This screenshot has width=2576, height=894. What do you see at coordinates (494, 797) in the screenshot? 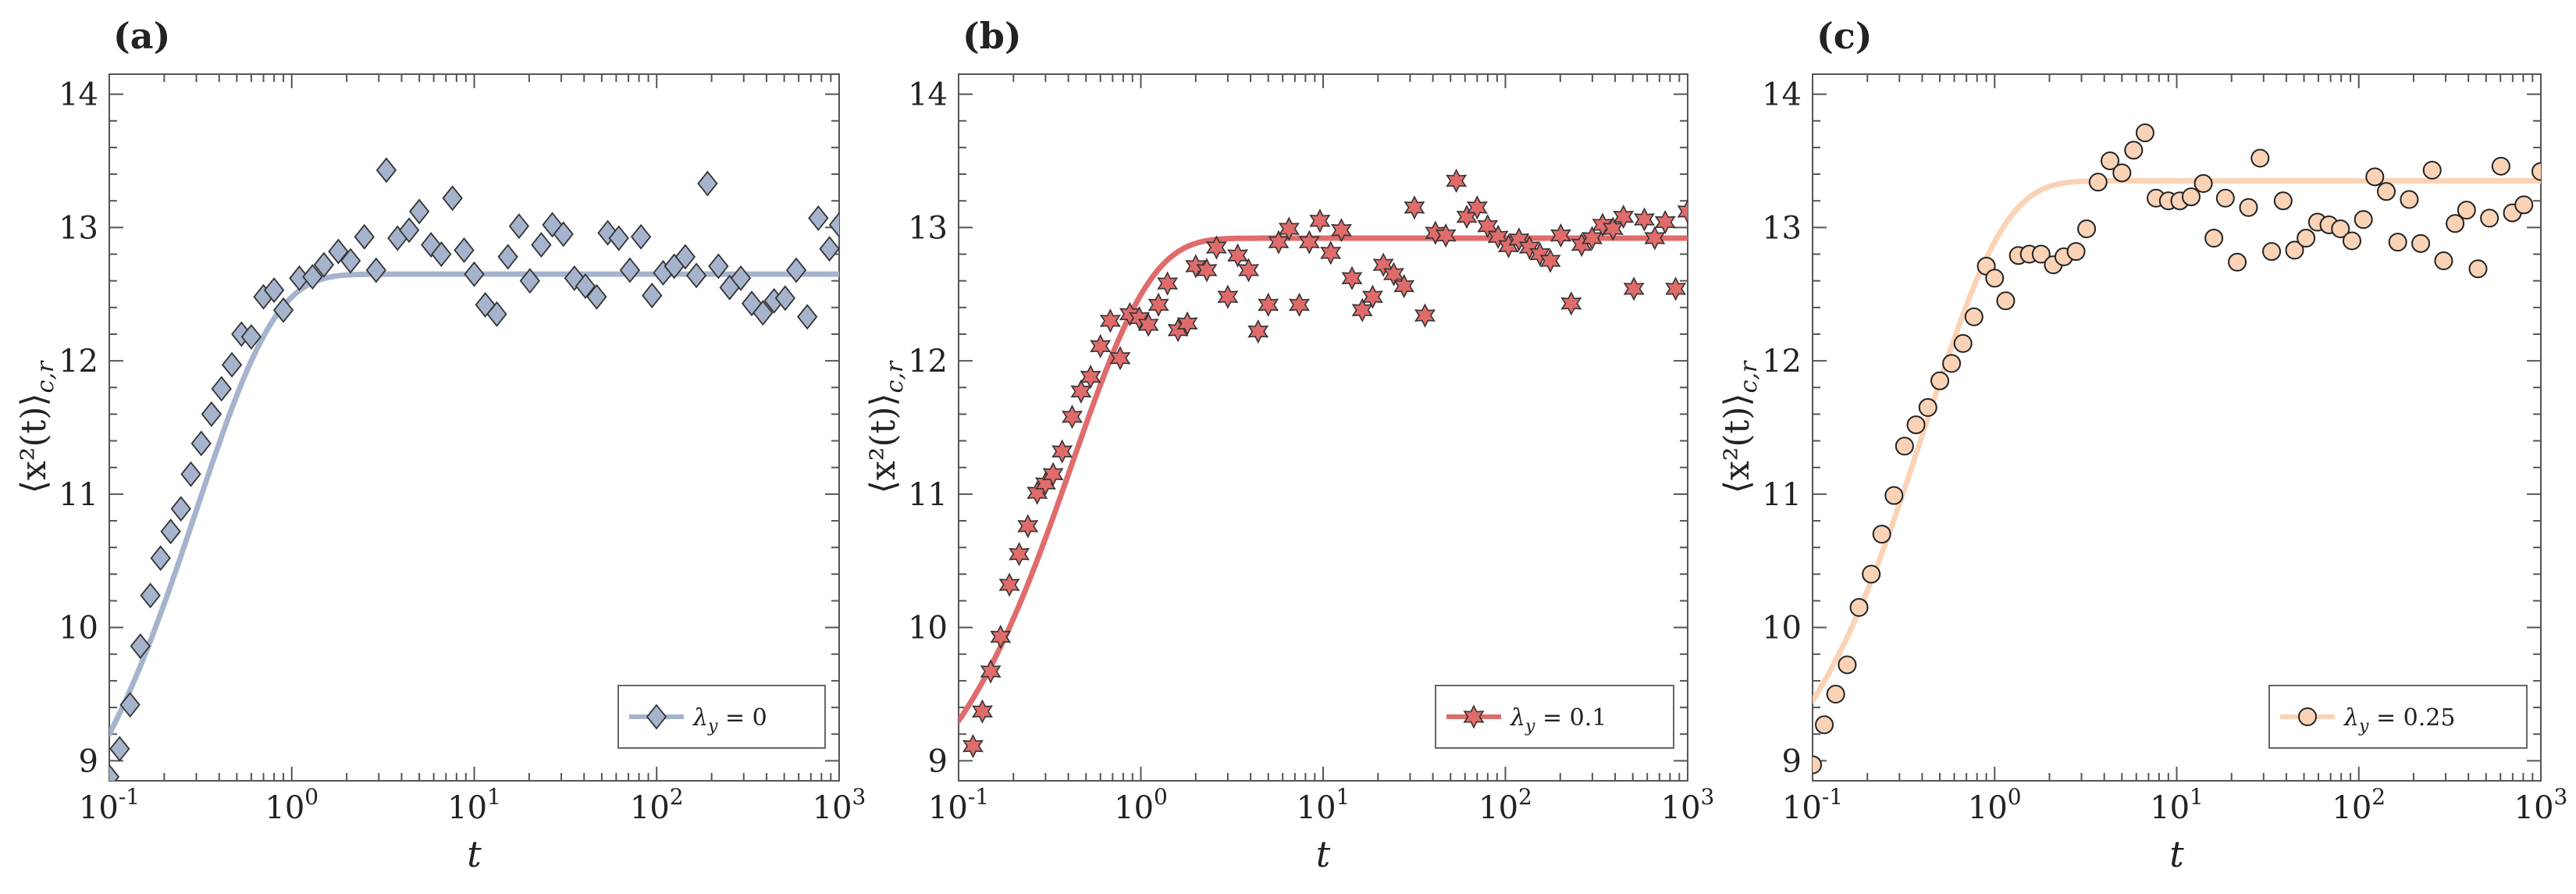
I see `x-tick-exponent: 1` at bounding box center [494, 797].